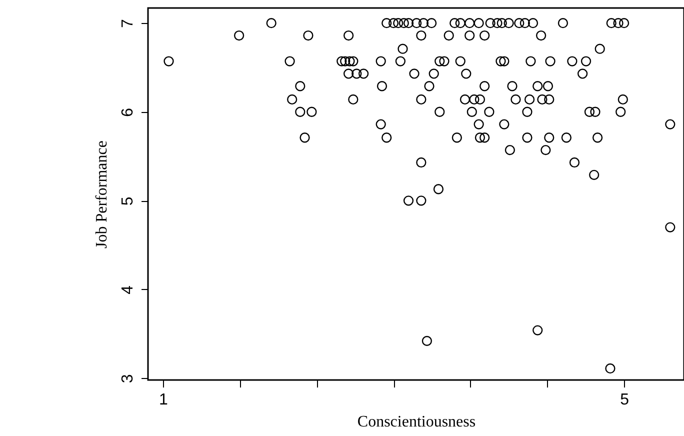 This screenshot has height=436, width=684. I want to click on y-tick-label: 6, so click(128, 112).